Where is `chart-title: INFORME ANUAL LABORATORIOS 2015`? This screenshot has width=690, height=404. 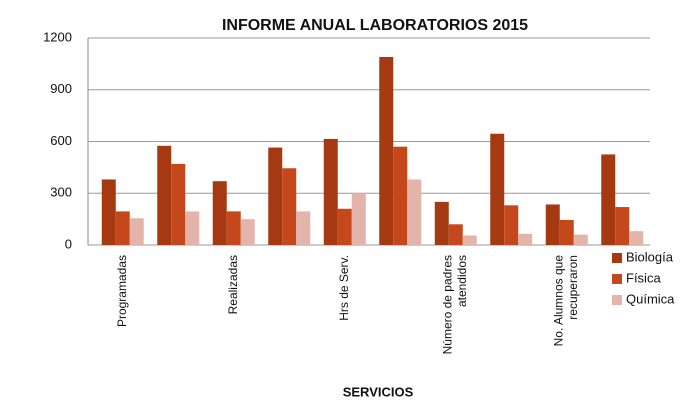
chart-title: INFORME ANUAL LABORATORIOS 2015 is located at coordinates (375, 25).